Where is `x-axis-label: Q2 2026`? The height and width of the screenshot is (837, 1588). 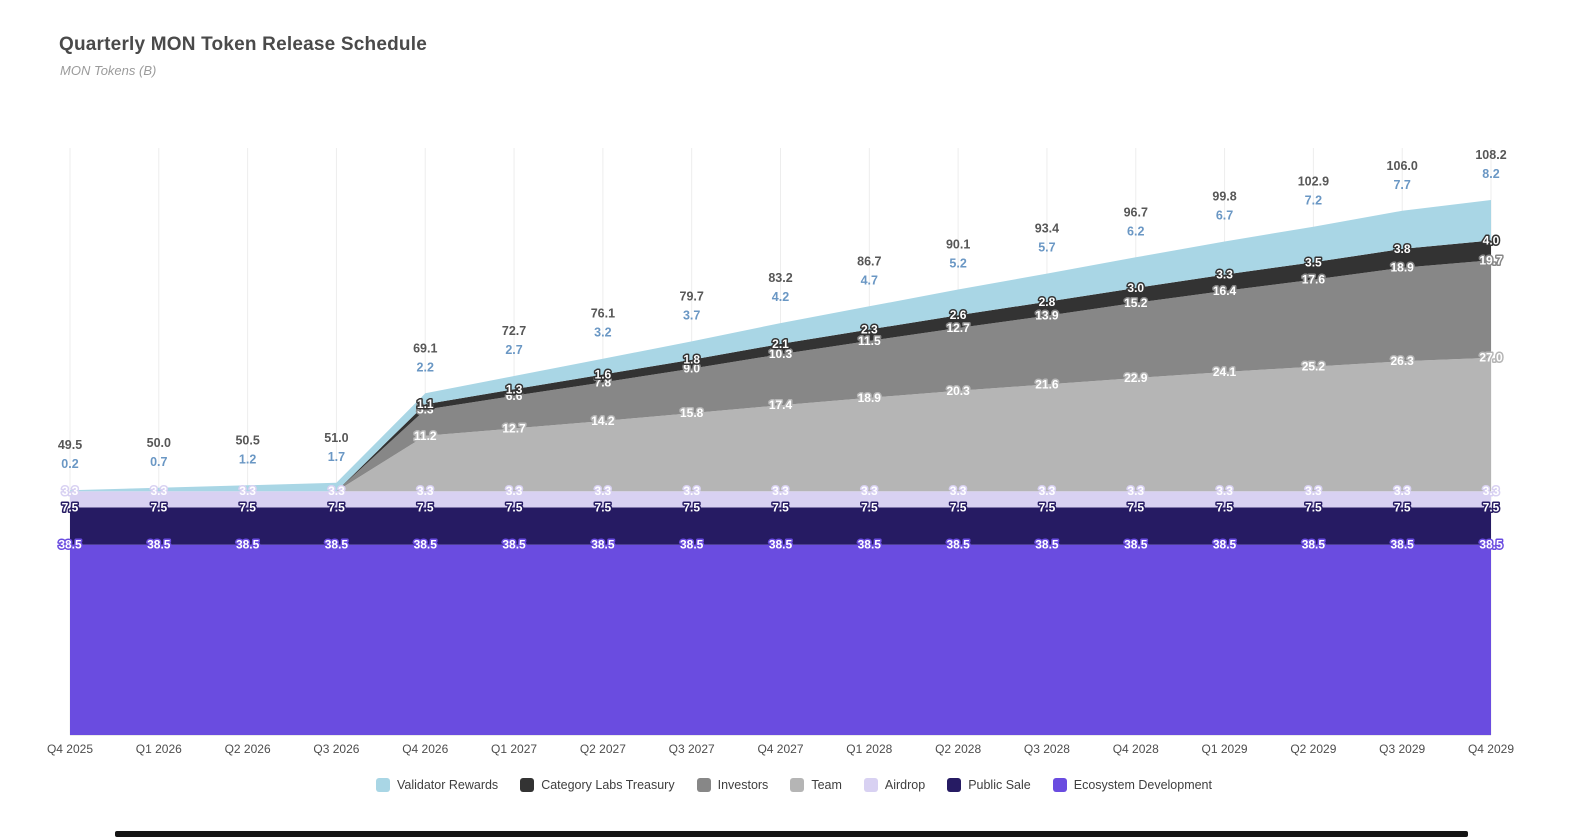
x-axis-label: Q2 2026 is located at coordinates (248, 749).